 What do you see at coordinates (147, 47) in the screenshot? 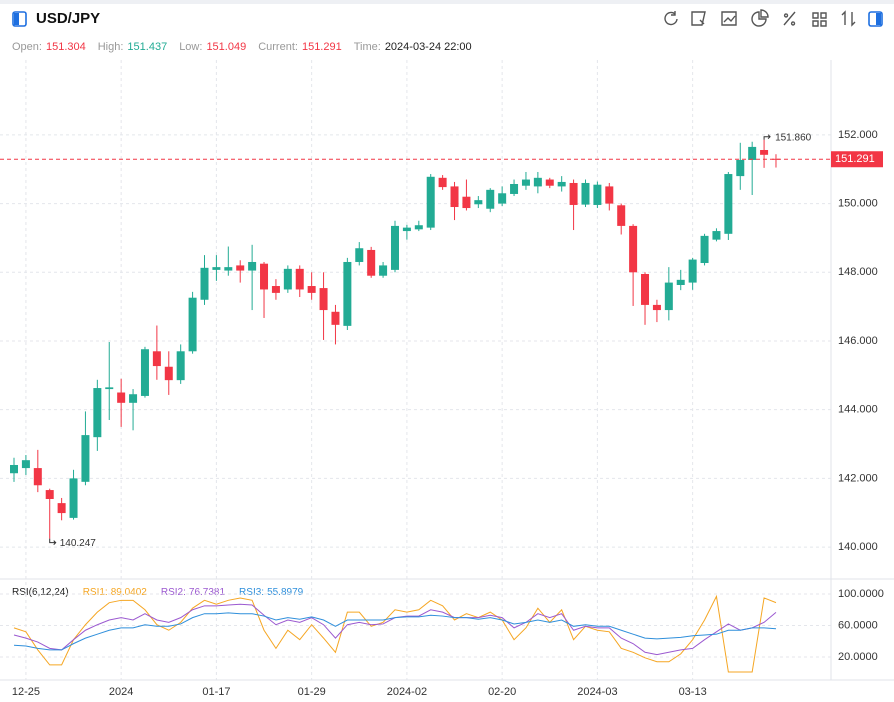
I see `info-value: 151.437` at bounding box center [147, 47].